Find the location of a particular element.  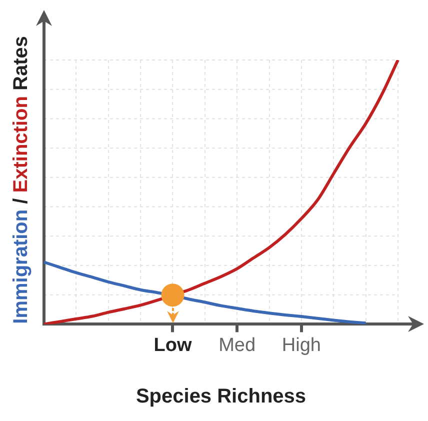

x-axis-title: Species Richness is located at coordinates (221, 397).